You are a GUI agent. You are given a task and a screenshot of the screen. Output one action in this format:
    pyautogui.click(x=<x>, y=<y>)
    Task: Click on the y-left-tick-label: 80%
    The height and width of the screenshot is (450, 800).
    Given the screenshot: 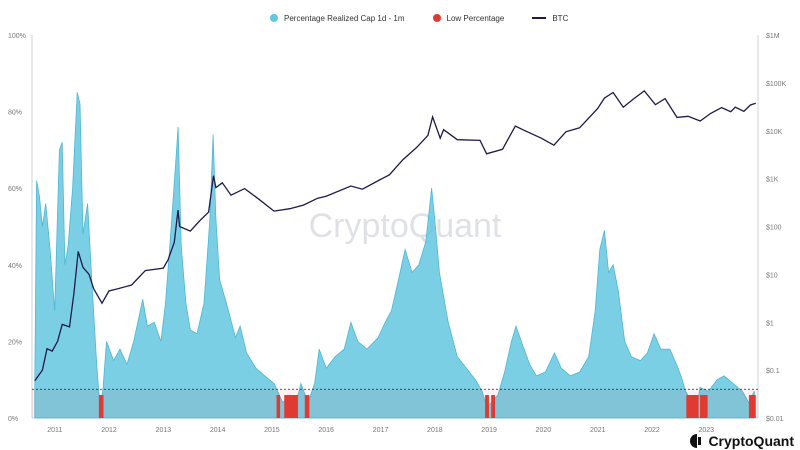 What is the action you would take?
    pyautogui.click(x=15, y=113)
    